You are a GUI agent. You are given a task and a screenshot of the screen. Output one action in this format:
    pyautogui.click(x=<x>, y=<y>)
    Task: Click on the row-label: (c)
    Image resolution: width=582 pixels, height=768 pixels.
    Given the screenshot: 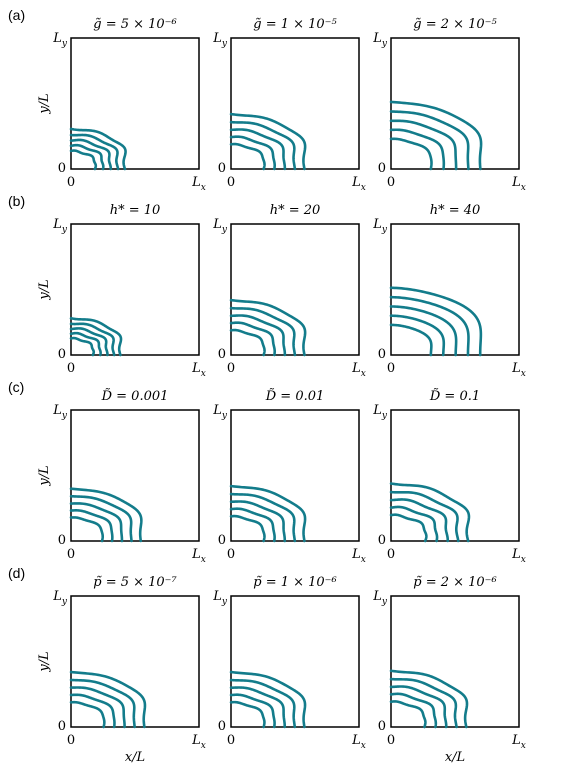 What is the action you would take?
    pyautogui.click(x=16, y=387)
    